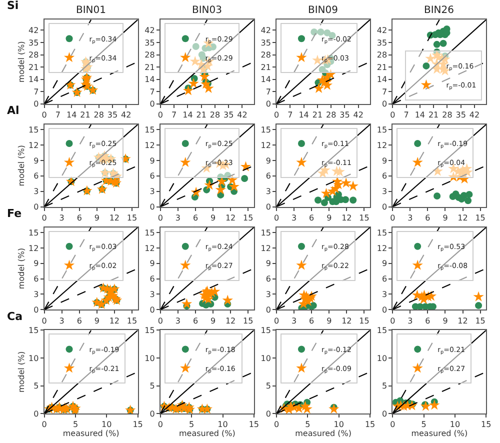 The height and width of the screenshot is (443, 500). I want to click on text: Ca, so click(14, 316).